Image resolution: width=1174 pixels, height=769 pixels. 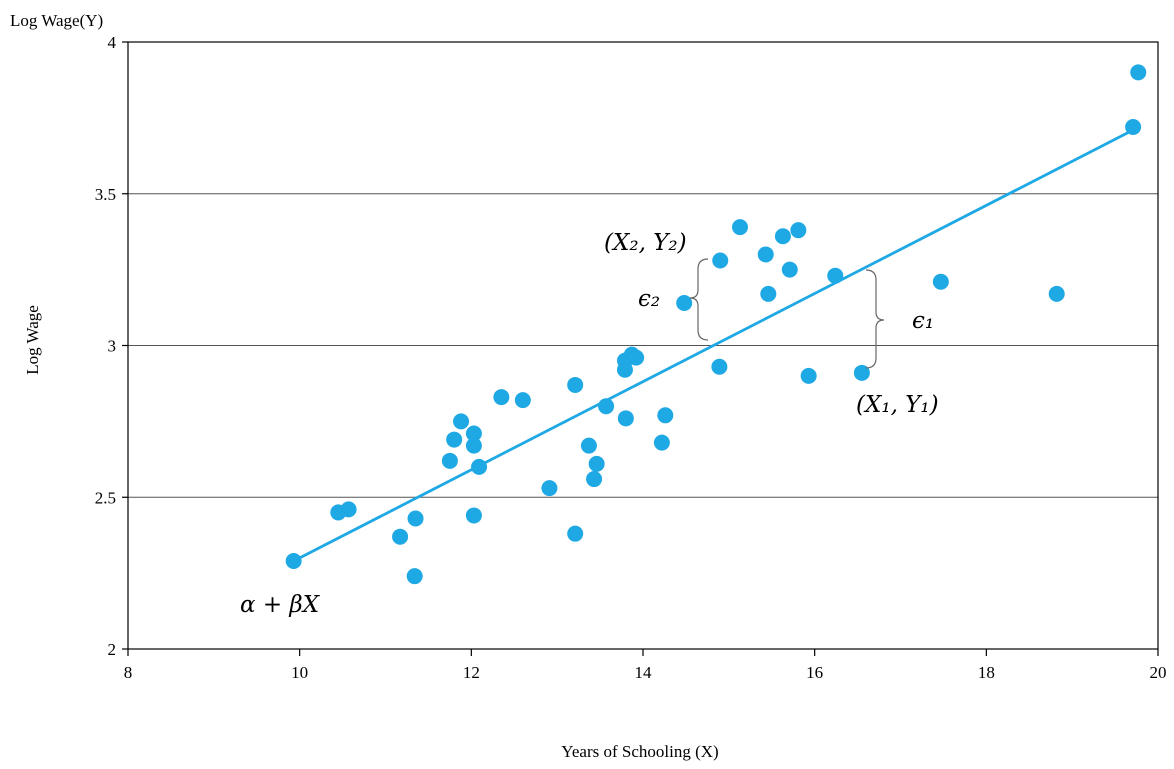 What do you see at coordinates (280, 605) in the screenshot?
I see `line-label-alpha-beta-x: α + βX` at bounding box center [280, 605].